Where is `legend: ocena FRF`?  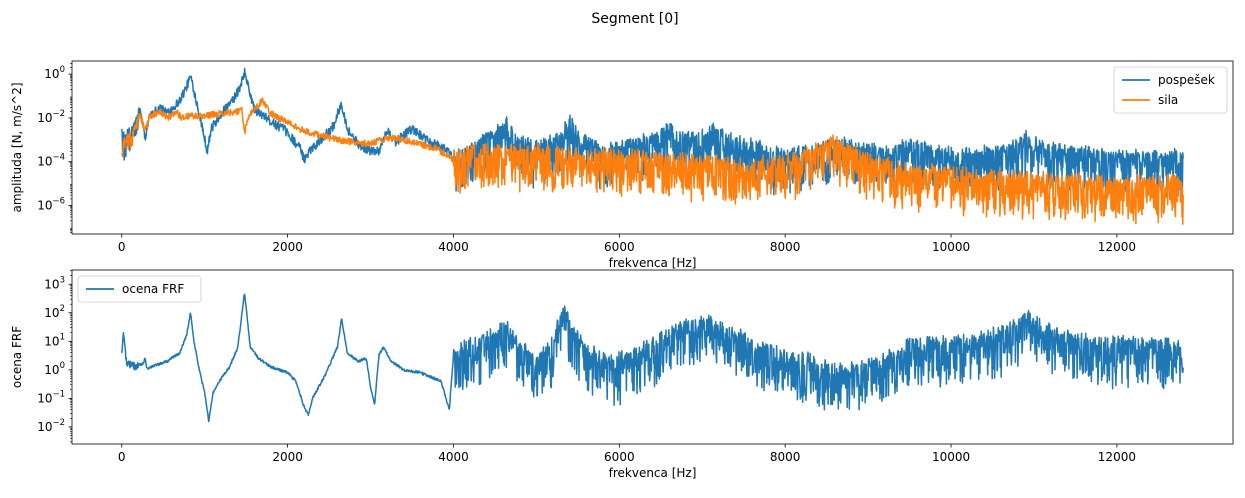
legend: ocena FRF is located at coordinates (139, 289).